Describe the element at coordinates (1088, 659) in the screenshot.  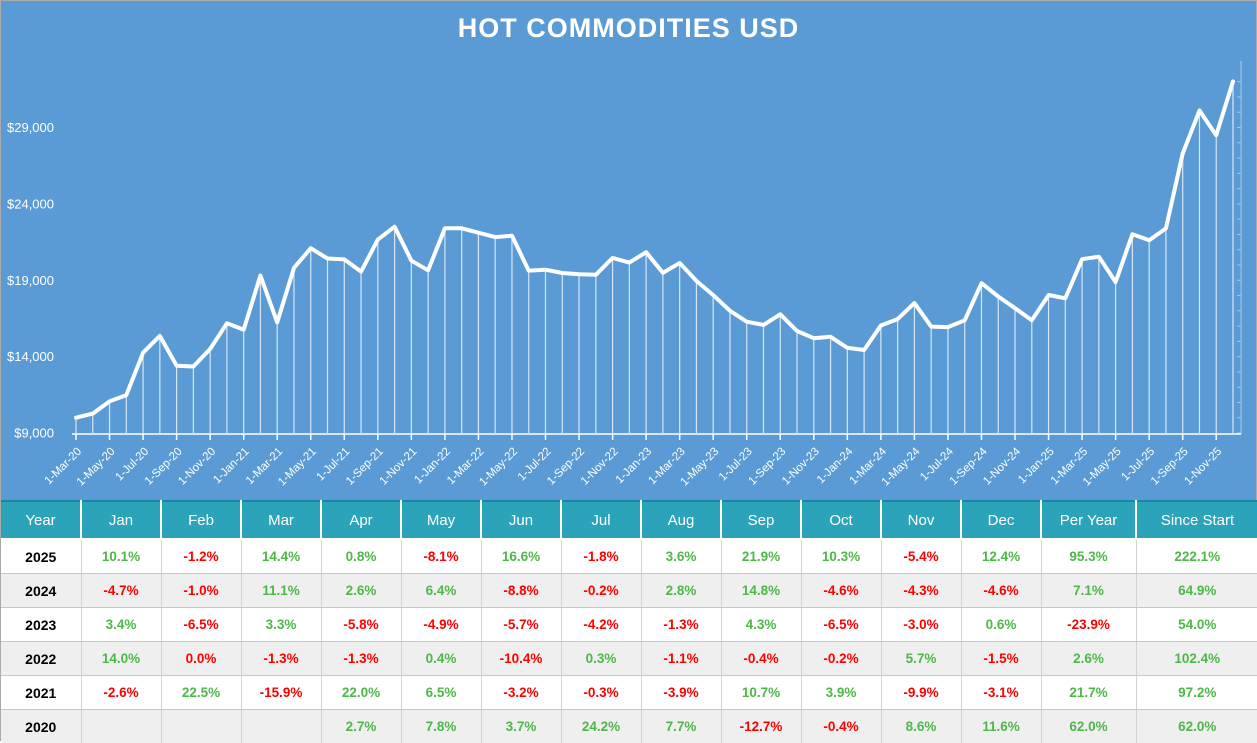
I see `return-cell: 2.6%` at that location.